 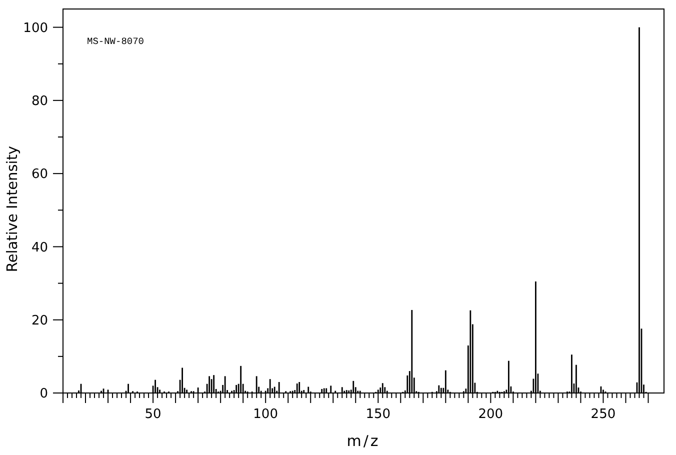 What do you see at coordinates (115, 41) in the screenshot?
I see `annotation: MS-NW-8070` at bounding box center [115, 41].